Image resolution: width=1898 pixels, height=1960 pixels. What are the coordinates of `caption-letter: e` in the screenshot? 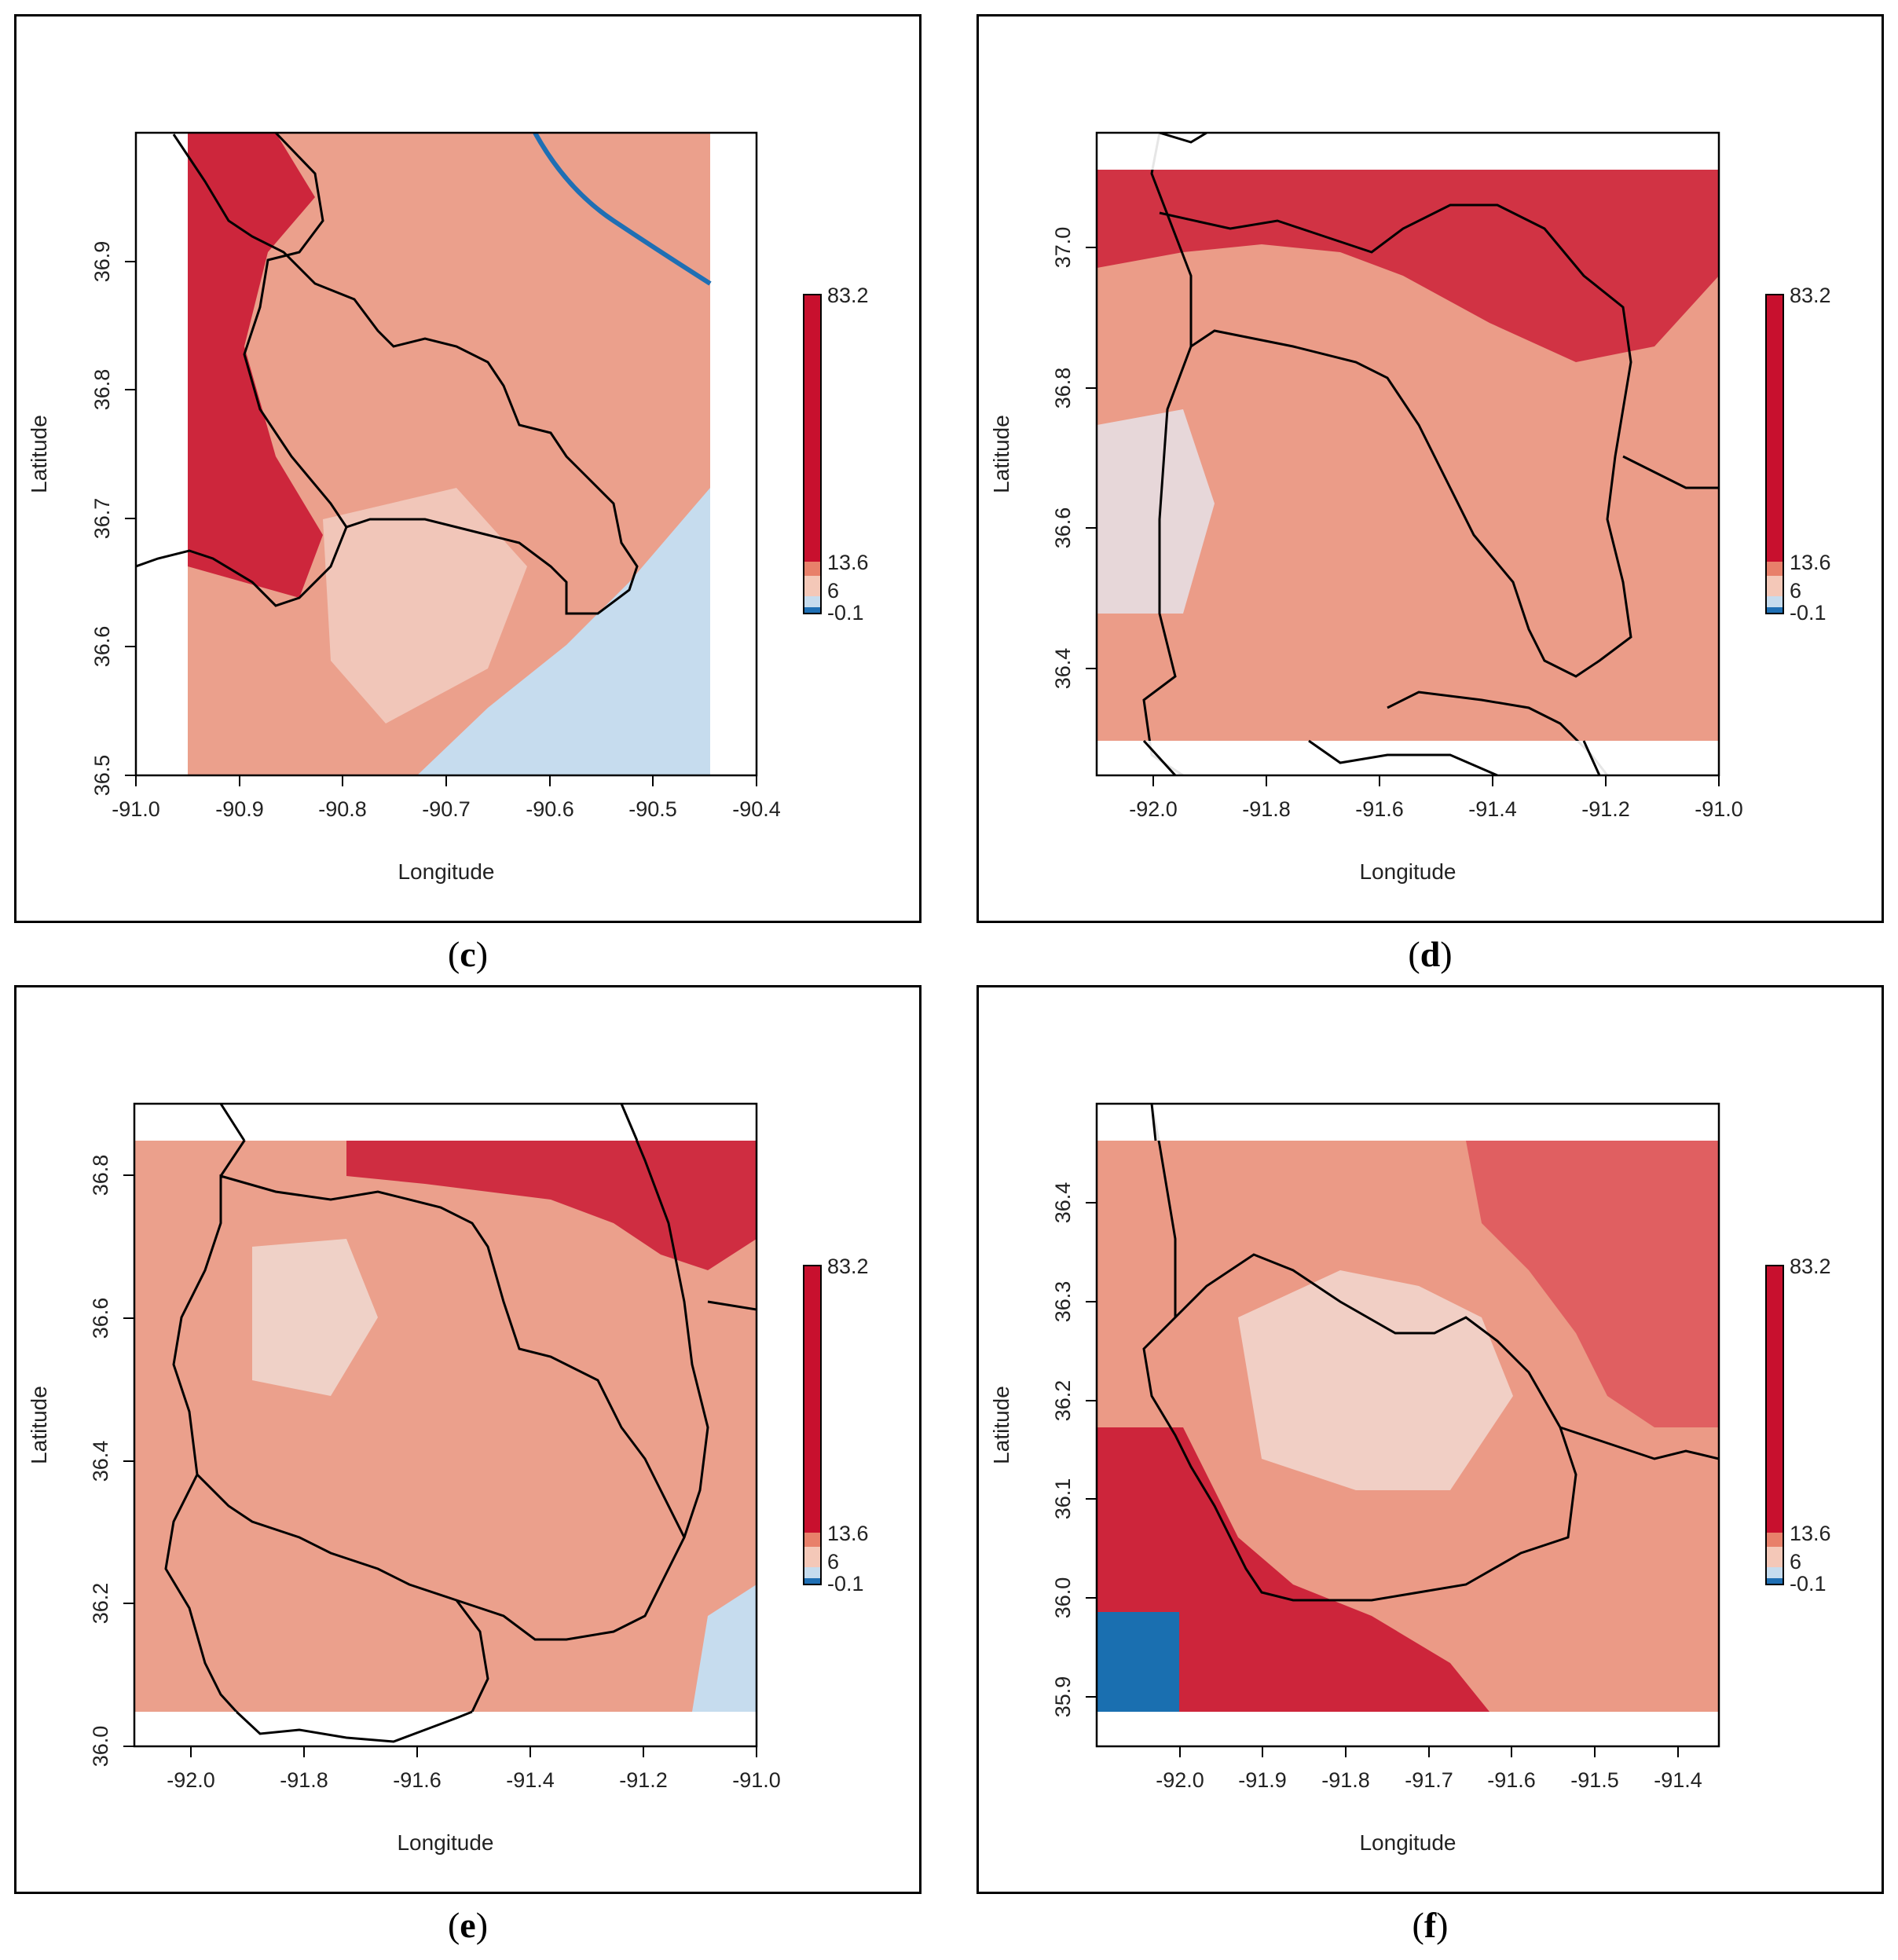 It's located at (468, 1925).